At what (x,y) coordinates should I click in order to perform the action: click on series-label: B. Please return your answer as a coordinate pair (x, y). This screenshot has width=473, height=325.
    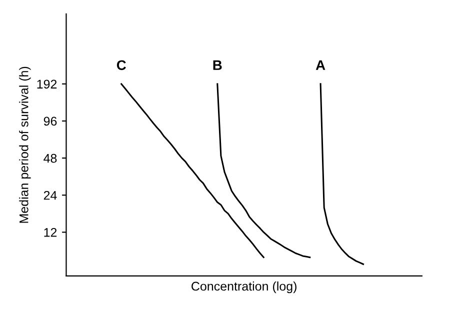
    Looking at the image, I should click on (217, 65).